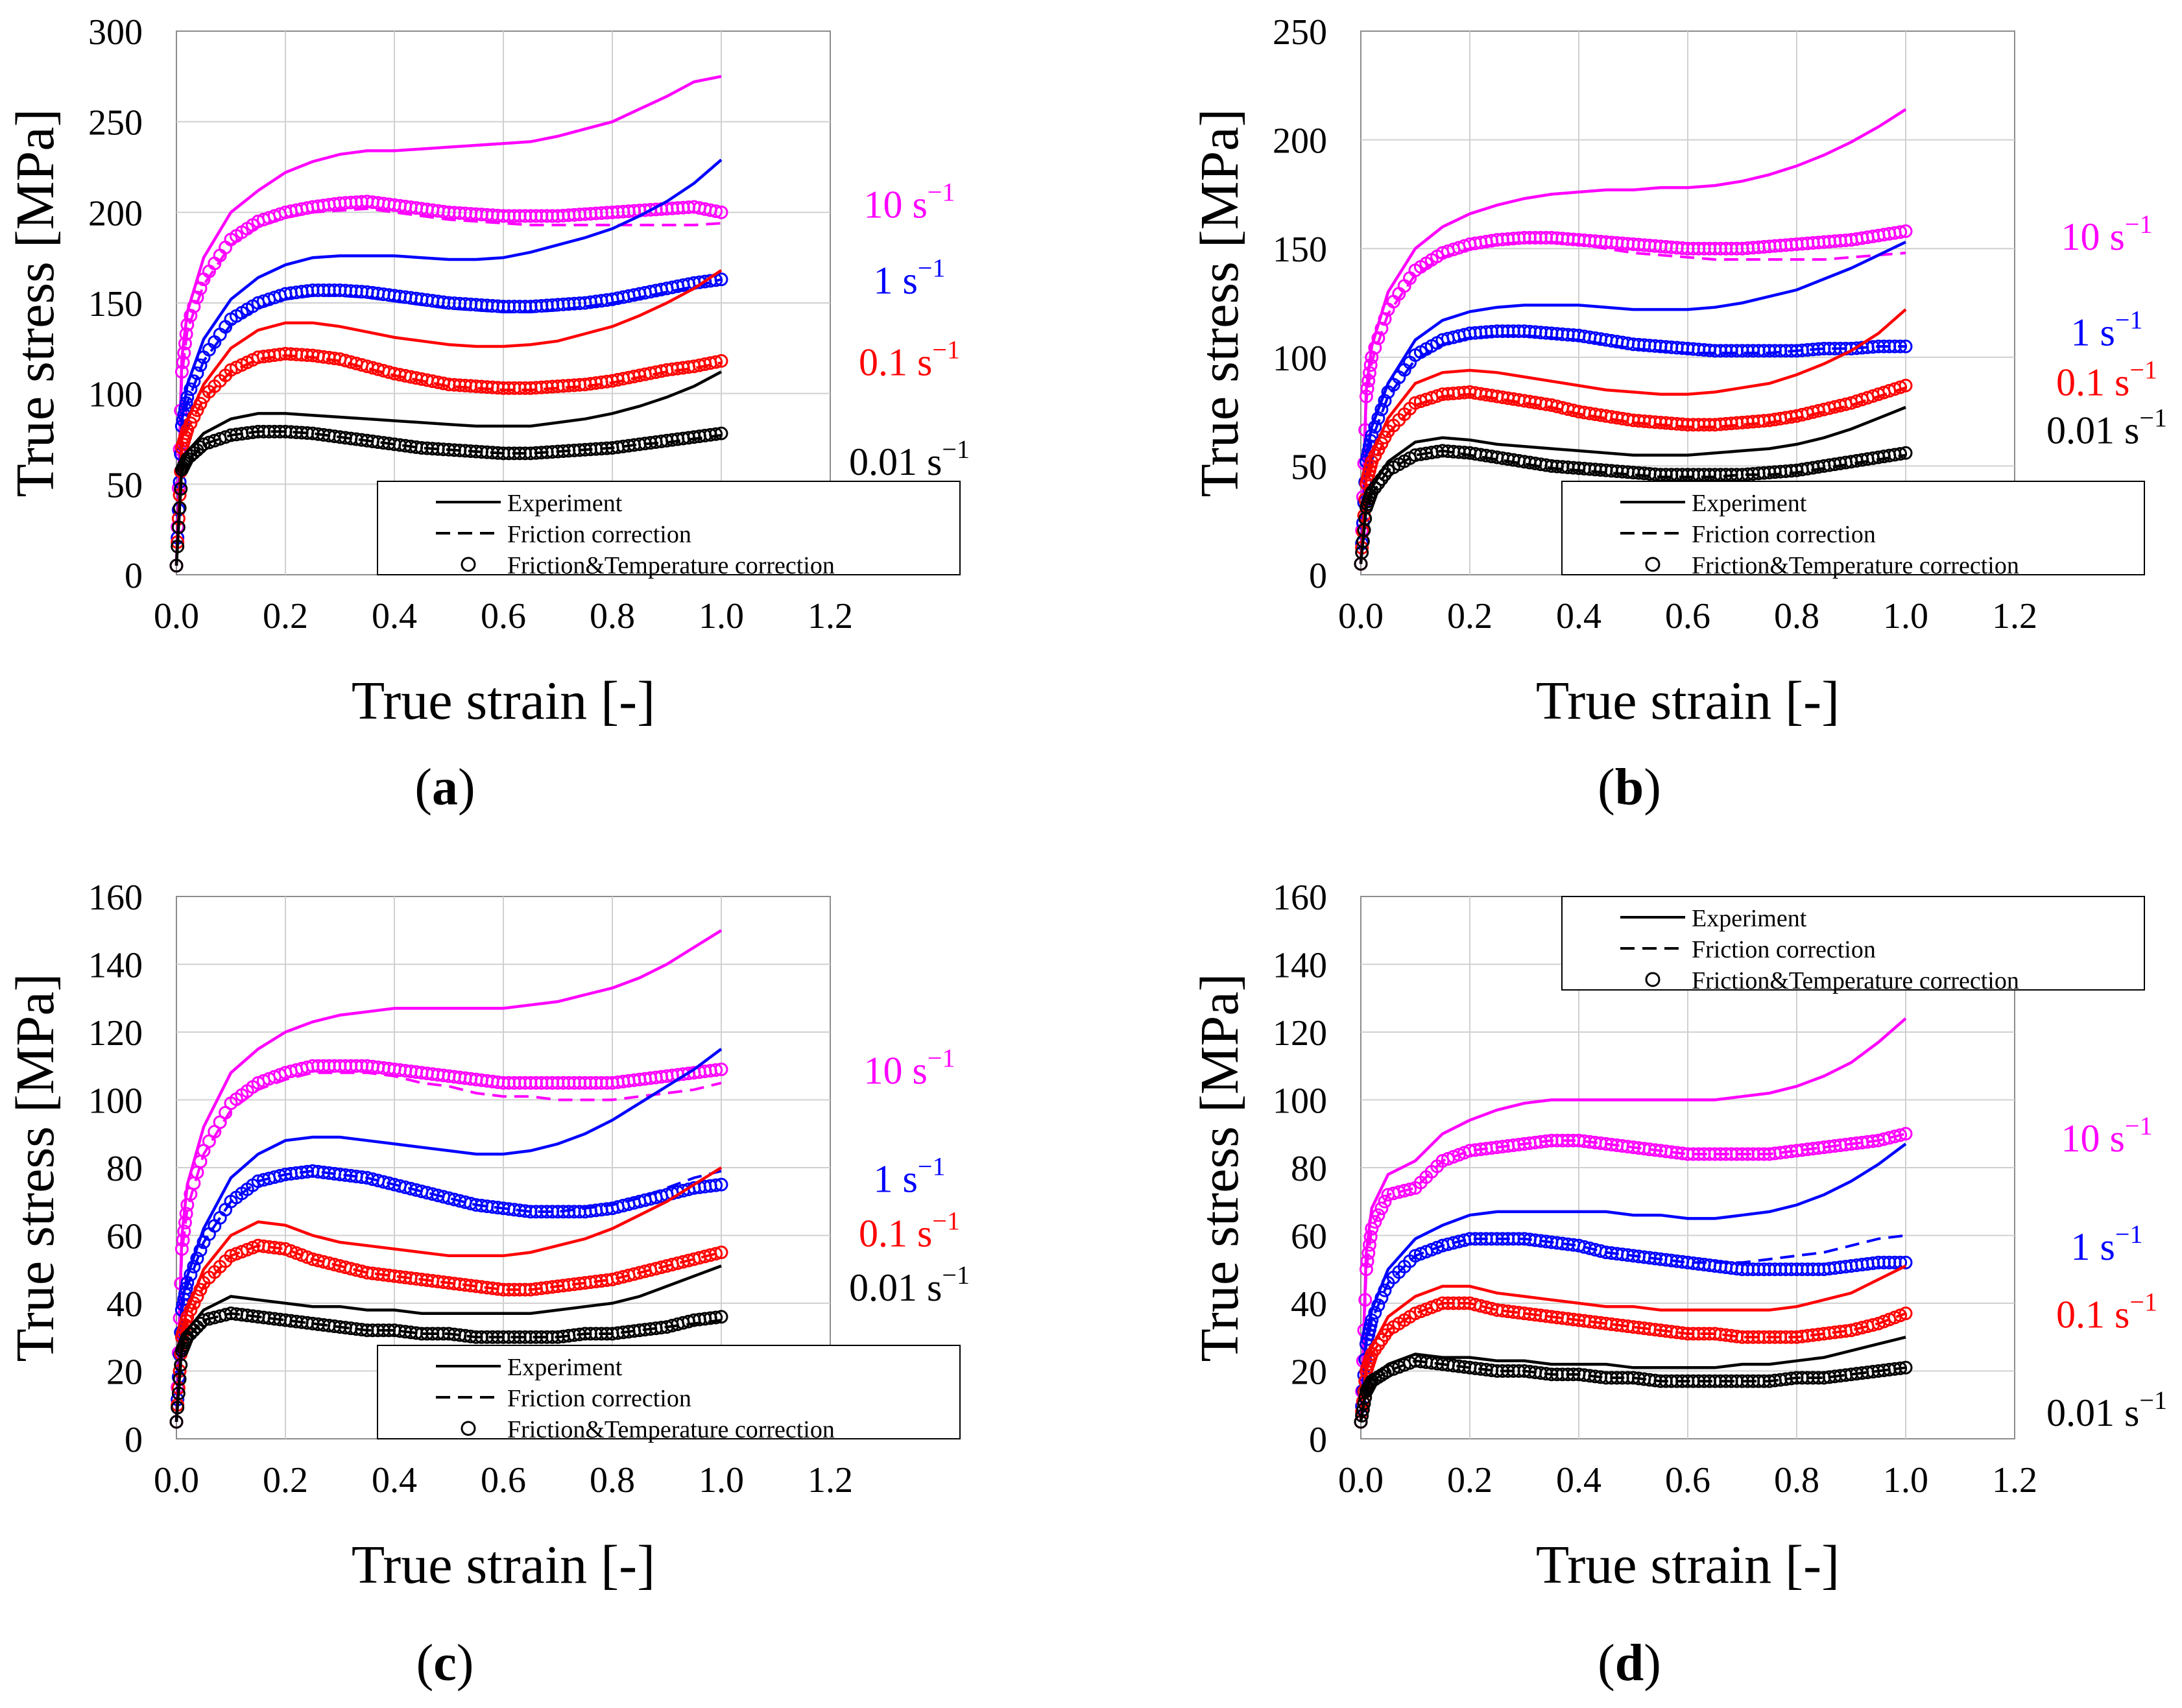 The height and width of the screenshot is (1708, 2182). Describe the element at coordinates (1309, 1237) in the screenshot. I see `y-tick-label: 60` at that location.